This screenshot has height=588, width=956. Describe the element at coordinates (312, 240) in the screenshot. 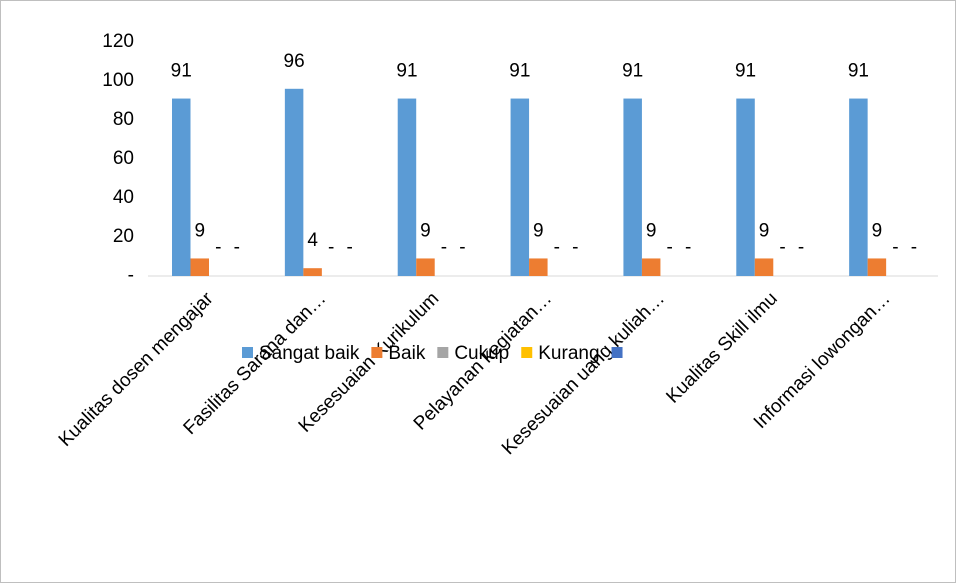

I see `data-label: 4` at that location.